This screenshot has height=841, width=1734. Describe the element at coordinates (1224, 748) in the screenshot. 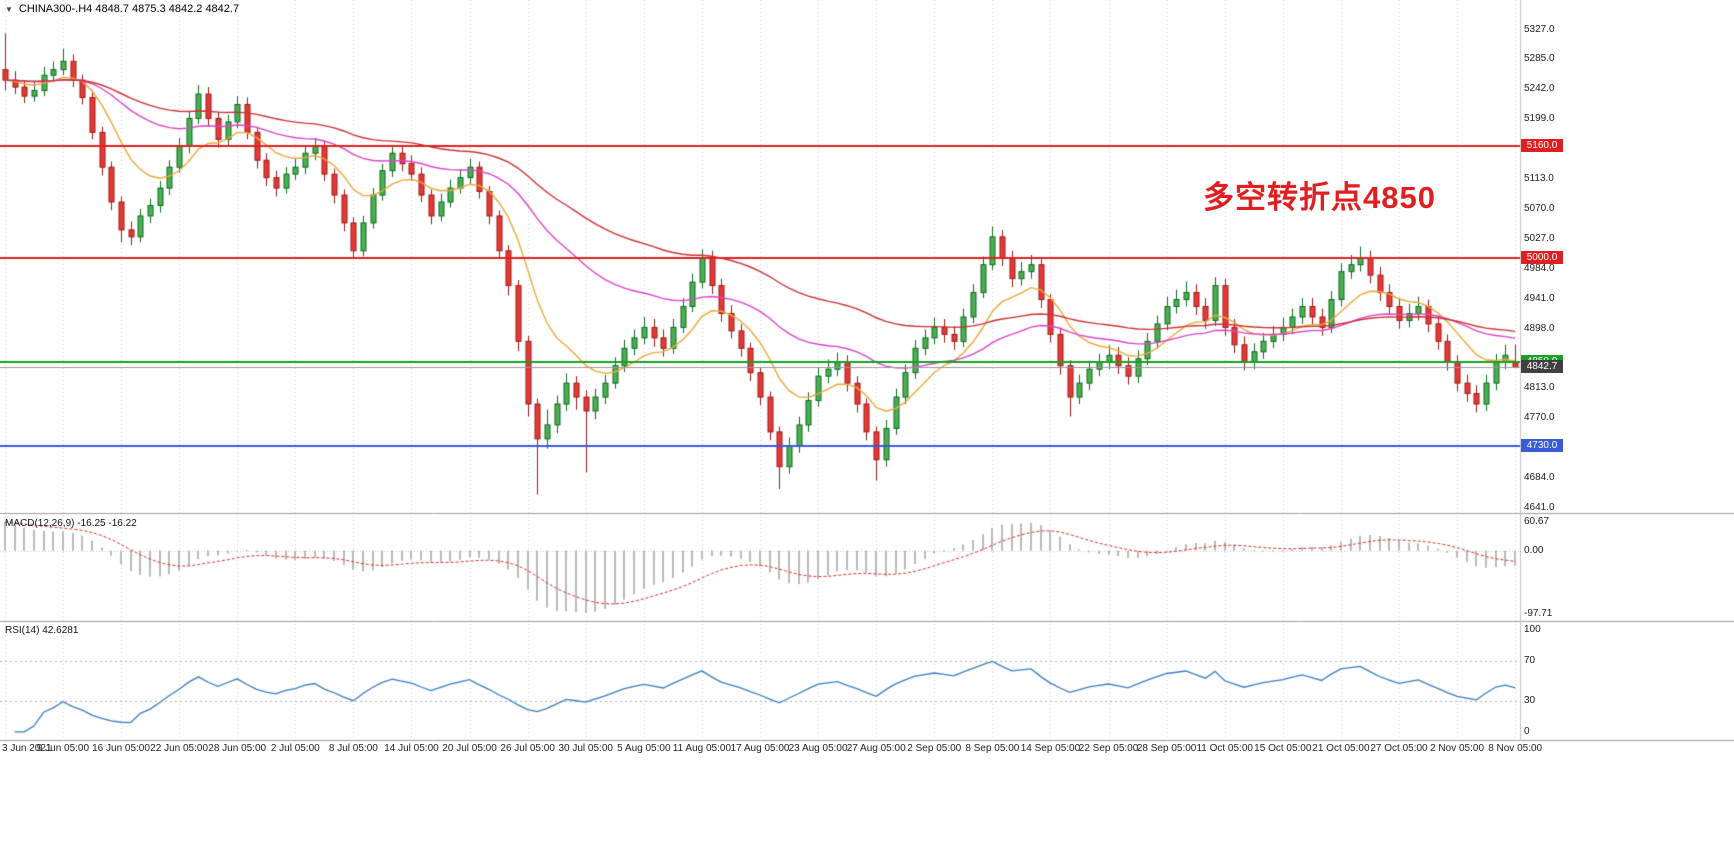

I see `date-label: 11 Oct 05:00` at that location.